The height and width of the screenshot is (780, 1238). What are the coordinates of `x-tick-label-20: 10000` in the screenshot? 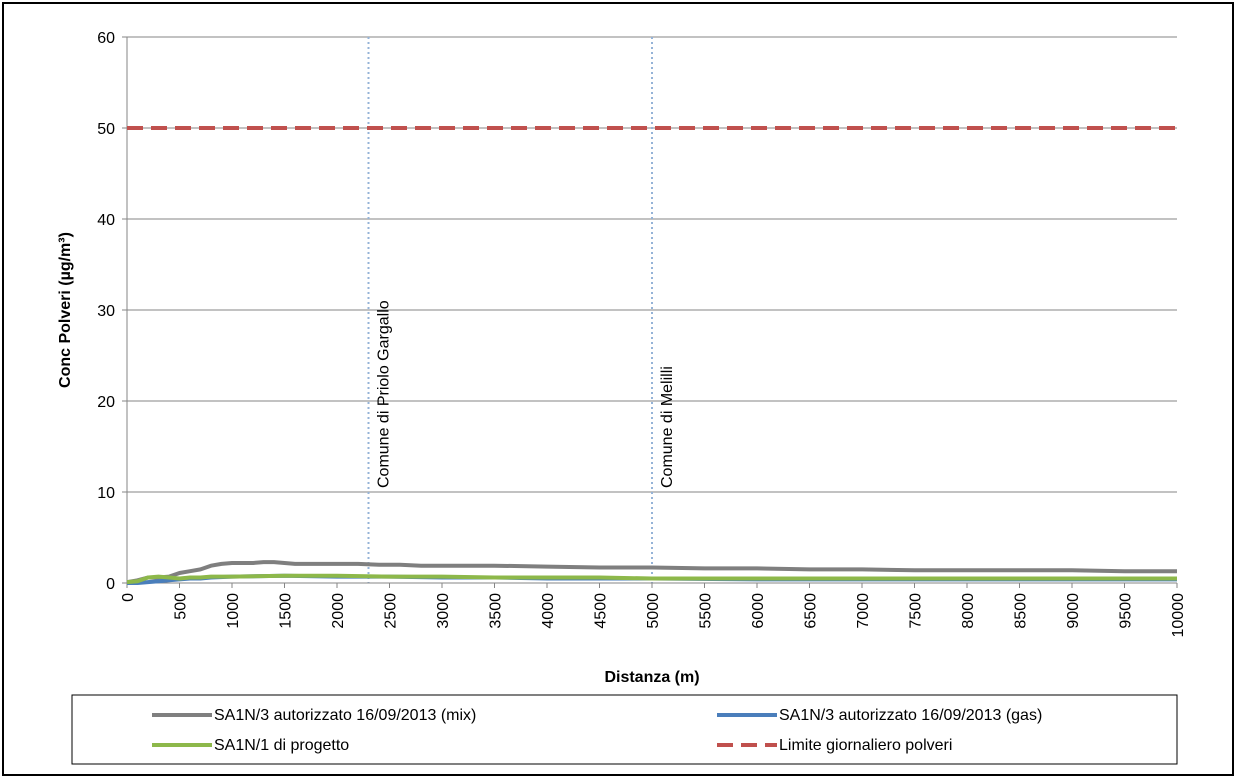 It's located at (1178, 615).